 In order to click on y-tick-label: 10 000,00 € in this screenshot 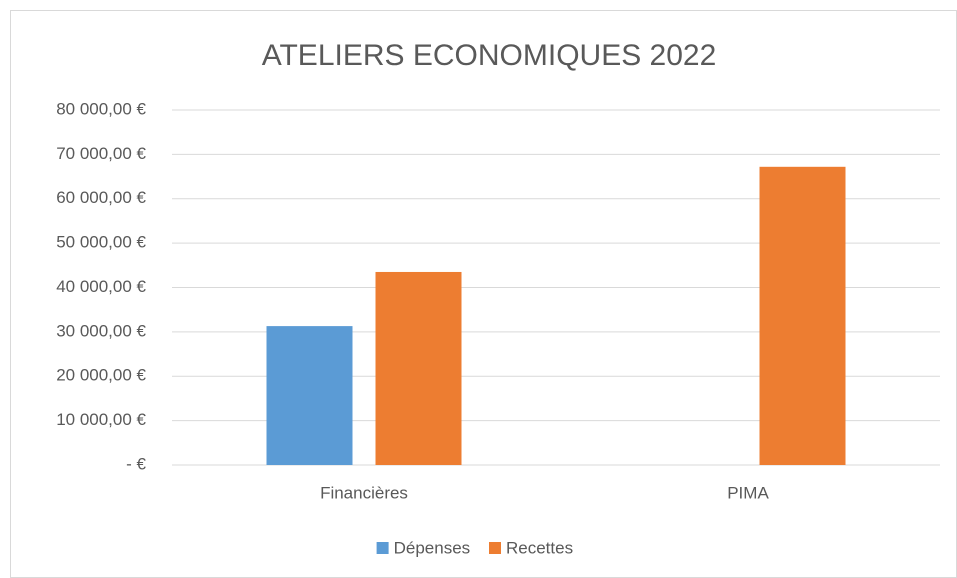, I will do `click(101, 419)`.